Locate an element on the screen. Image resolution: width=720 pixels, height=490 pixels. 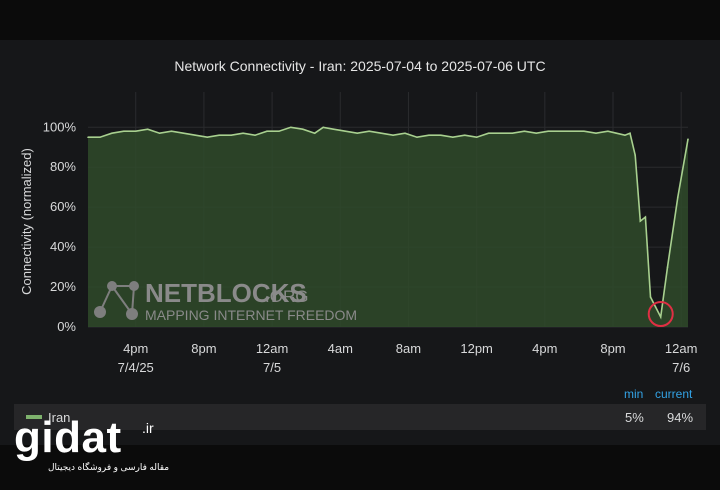
y-tick-label: 0% is located at coordinates (66, 326).